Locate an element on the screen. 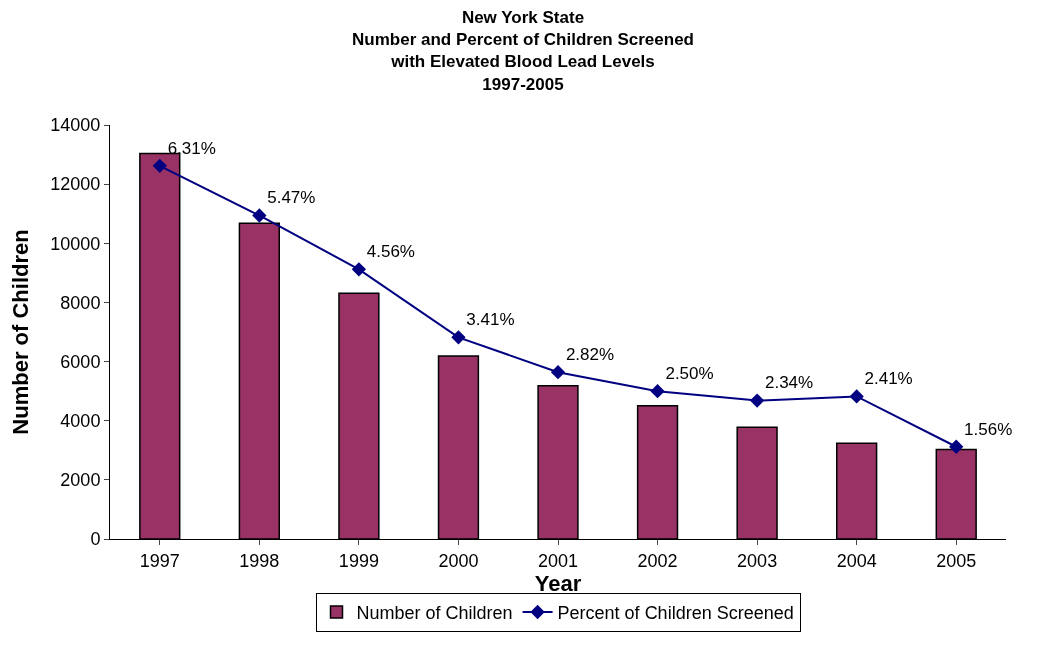 The image size is (1046, 664). data-label: 2.41% is located at coordinates (888, 379).